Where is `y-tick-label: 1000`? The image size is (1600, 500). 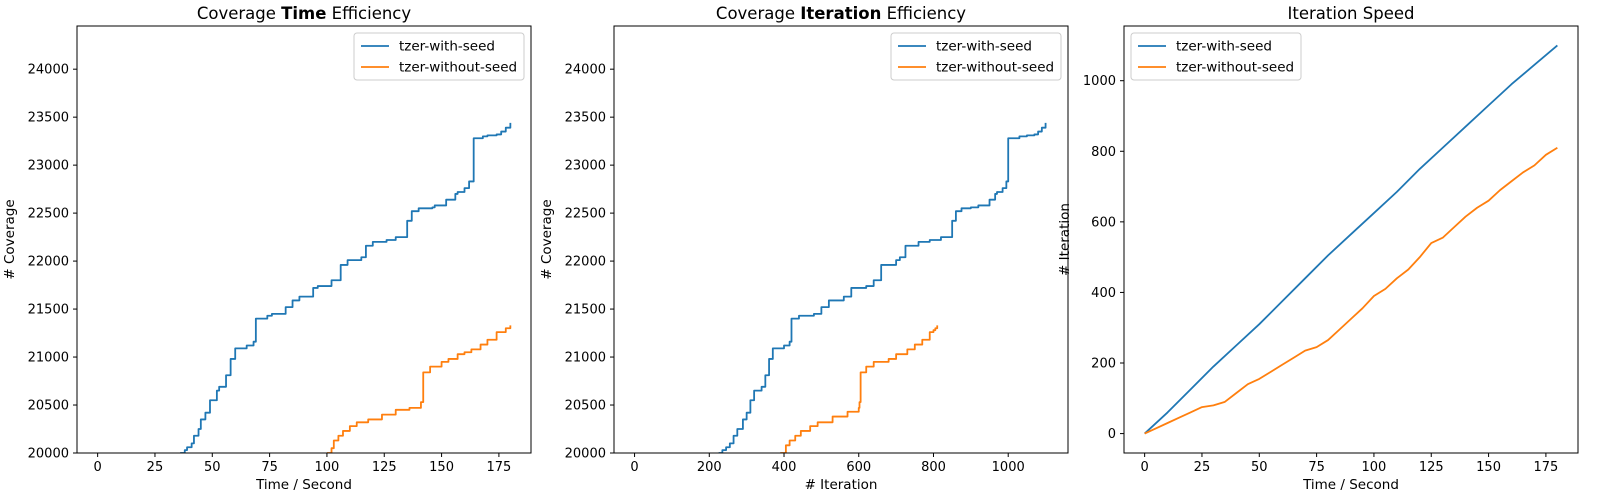 y-tick-label: 1000 is located at coordinates (1099, 81).